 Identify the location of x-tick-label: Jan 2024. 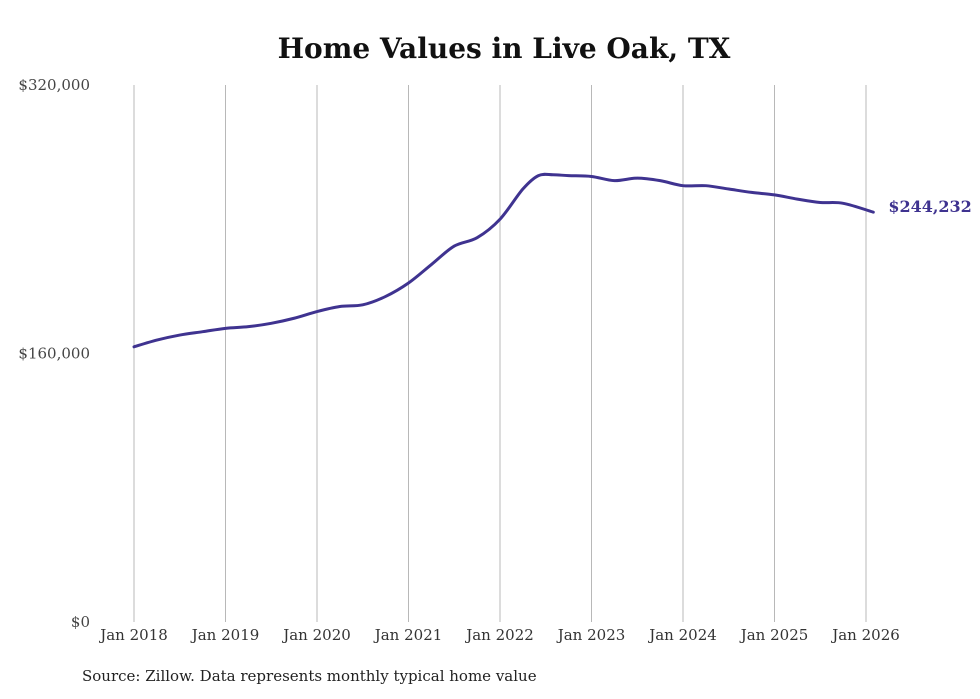
(682, 635).